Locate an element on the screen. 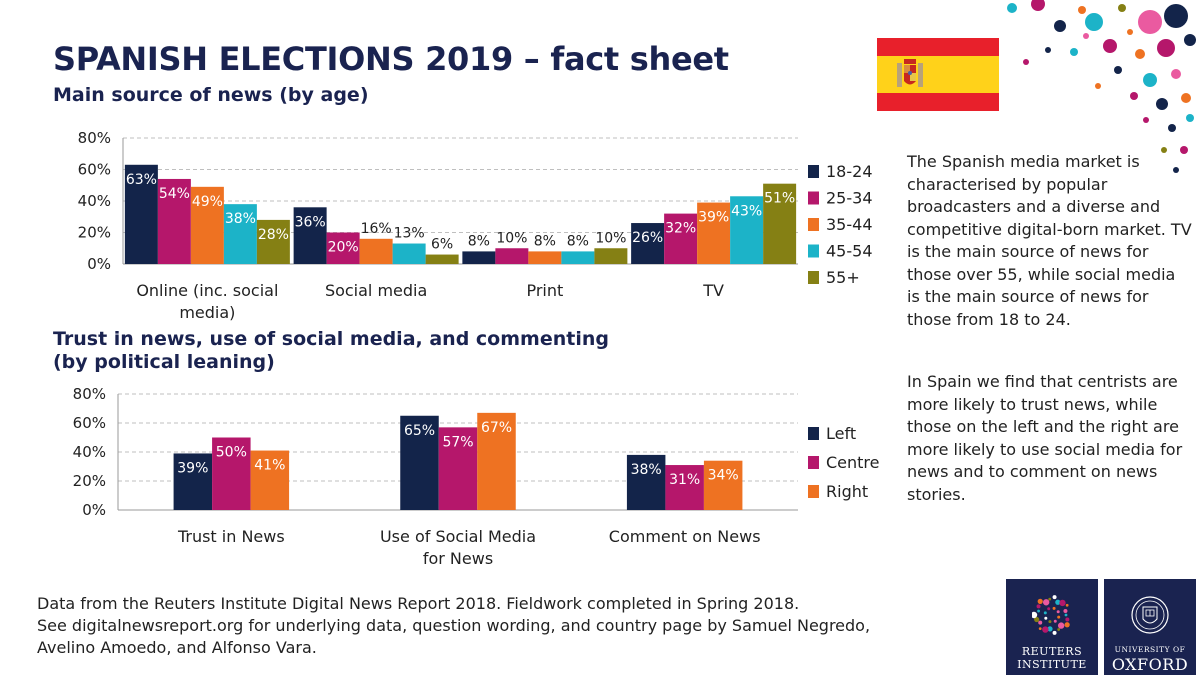  data-label: 16% is located at coordinates (376, 229).